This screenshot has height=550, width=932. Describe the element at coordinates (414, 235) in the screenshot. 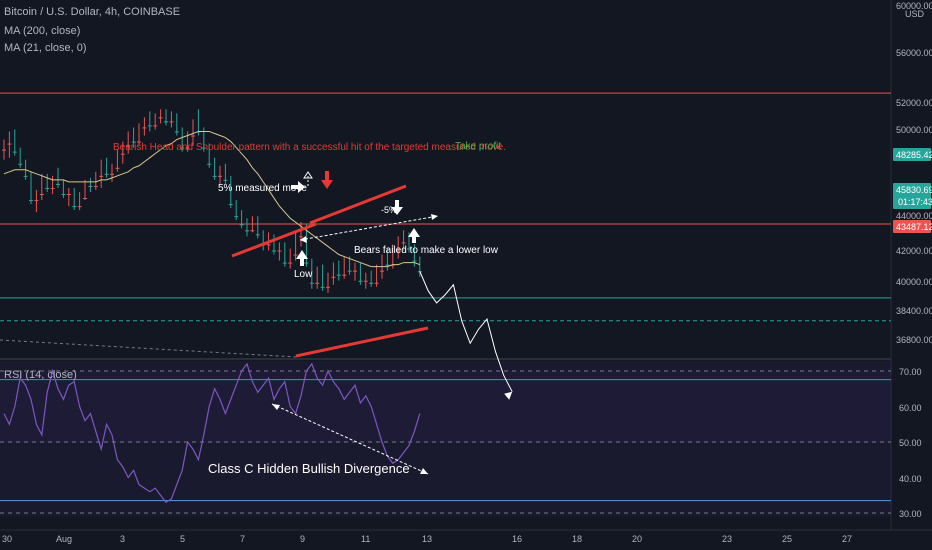

I see `bears-failed-arrow-icon` at that location.